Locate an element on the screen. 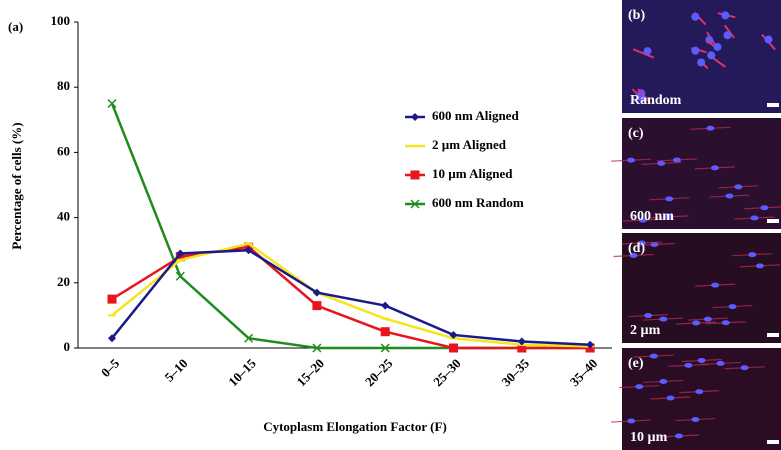 Image resolution: width=781 pixels, height=450 pixels. x-tick-label: 30–35 is located at coordinates (515, 372).